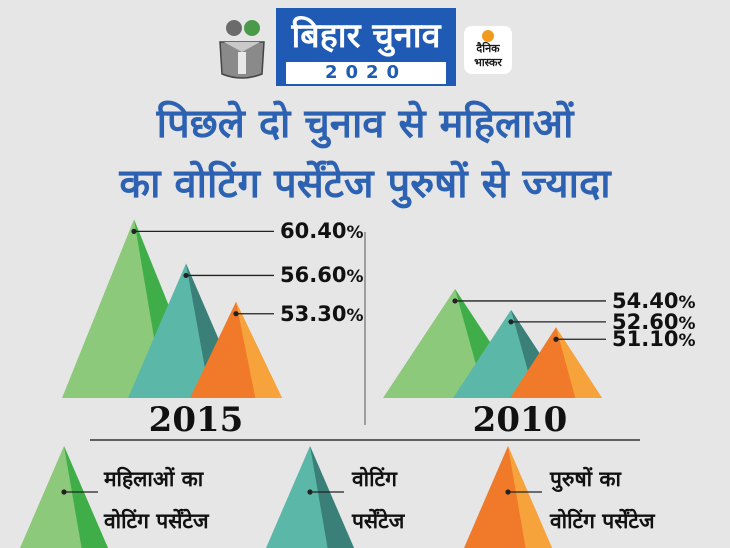 The height and width of the screenshot is (548, 730). I want to click on newspaper-name: दैनिक भास्कर, so click(488, 55).